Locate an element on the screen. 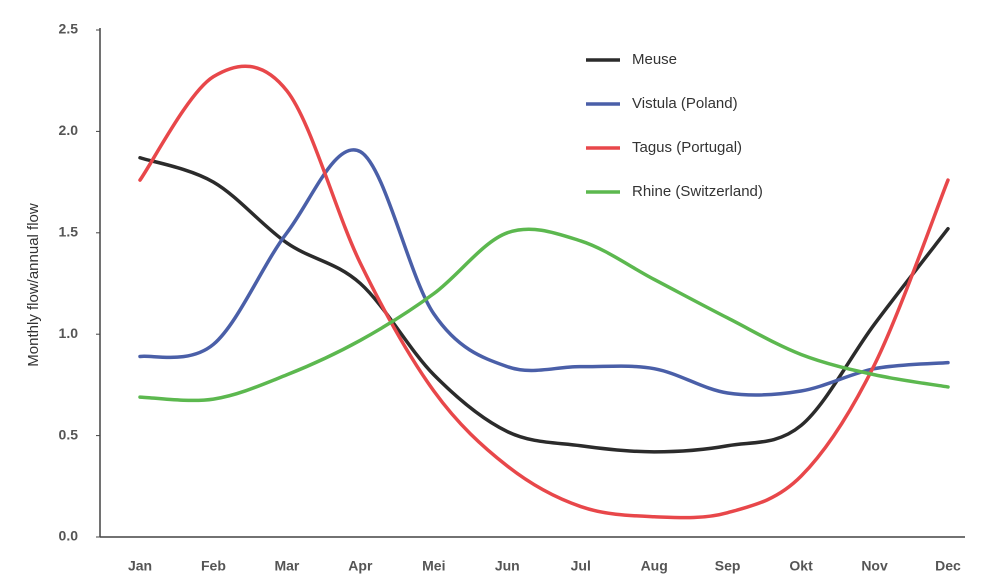 This screenshot has height=582, width=982. y-tick-label: 1.5 is located at coordinates (69, 232).